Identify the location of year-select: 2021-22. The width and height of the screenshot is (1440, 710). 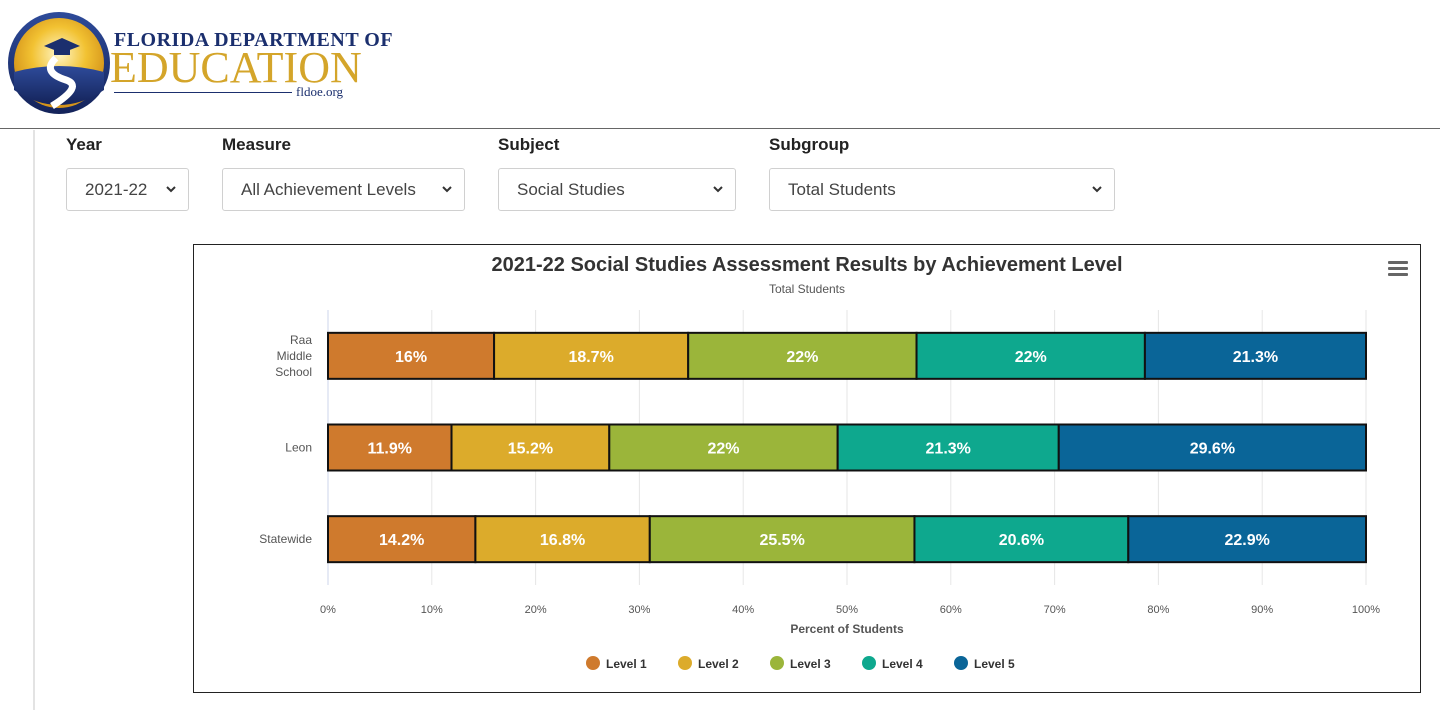
(127, 189).